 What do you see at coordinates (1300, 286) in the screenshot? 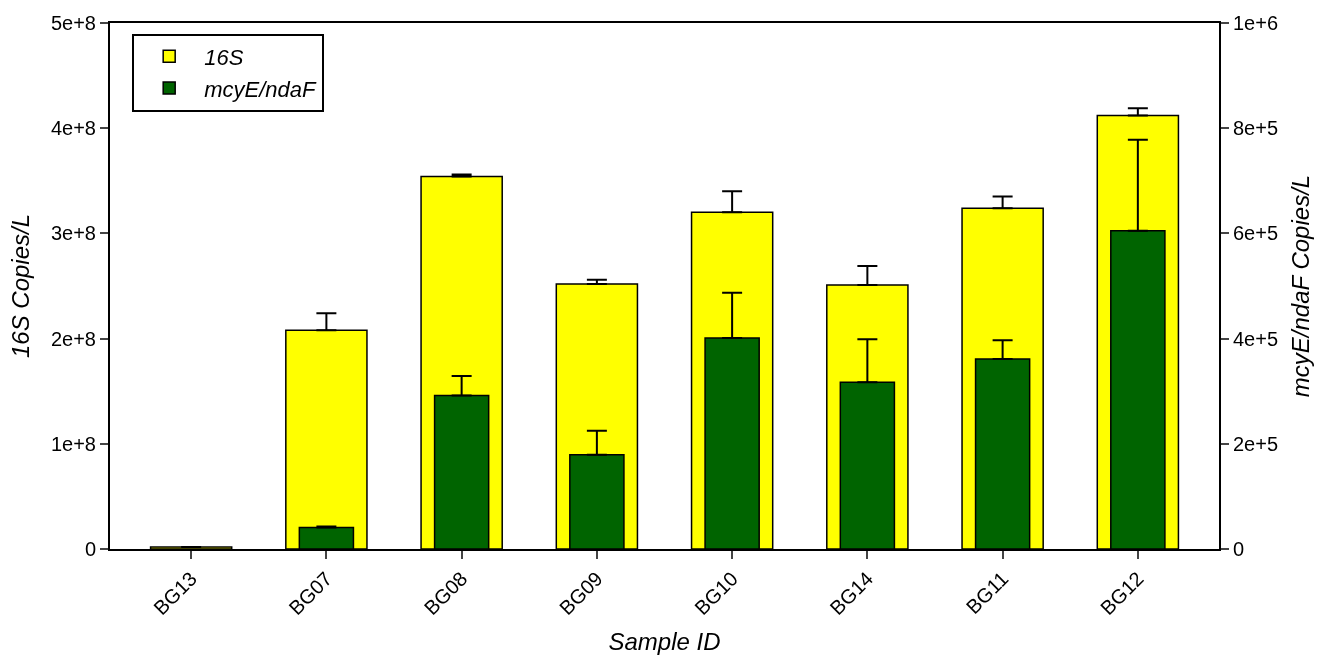
I see `y2-axis-title: mcyE/ndaF Copies/L` at bounding box center [1300, 286].